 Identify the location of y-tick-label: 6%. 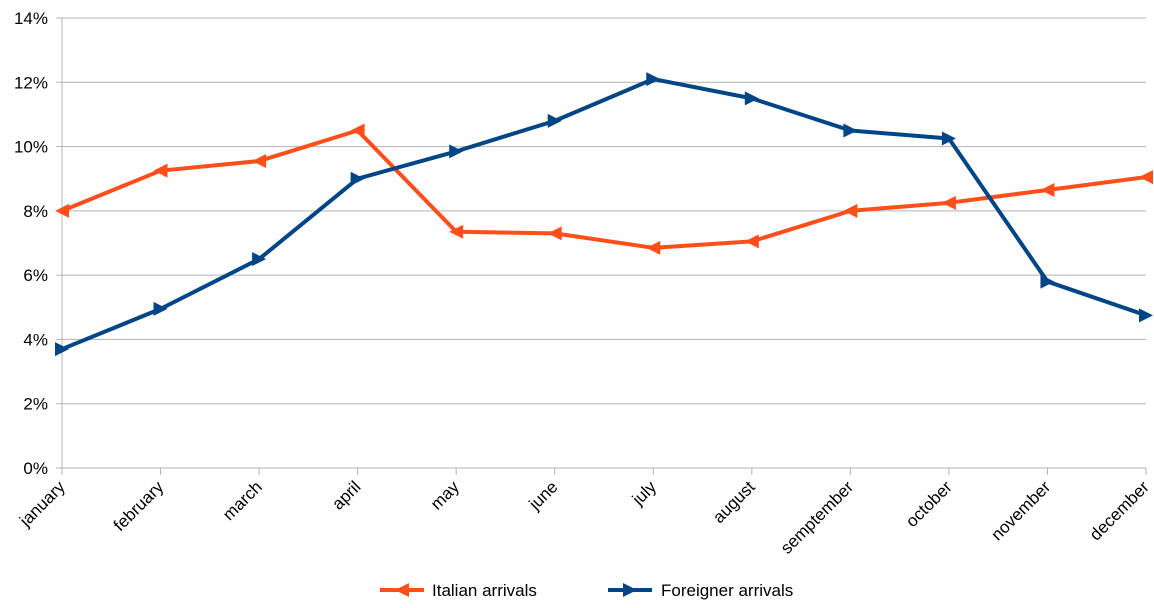
(35, 275).